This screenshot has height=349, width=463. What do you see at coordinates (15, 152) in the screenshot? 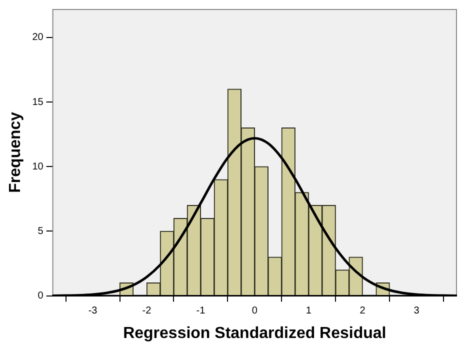
I see `y-axis-title: Frequency` at bounding box center [15, 152].